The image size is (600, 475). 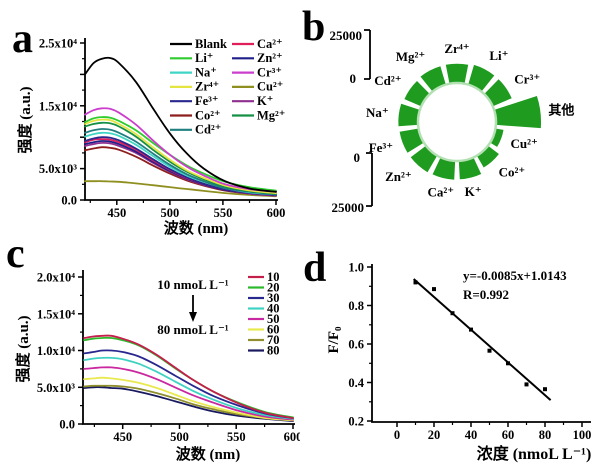 What do you see at coordinates (411, 56) in the screenshot?
I see `ion-label-Mg²⁺: Mg²⁺` at bounding box center [411, 56].